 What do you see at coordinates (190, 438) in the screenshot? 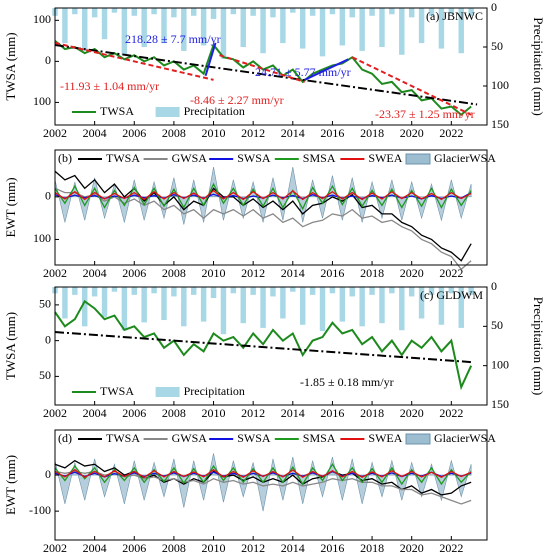
I see `legend-label: GWSA` at bounding box center [190, 438].